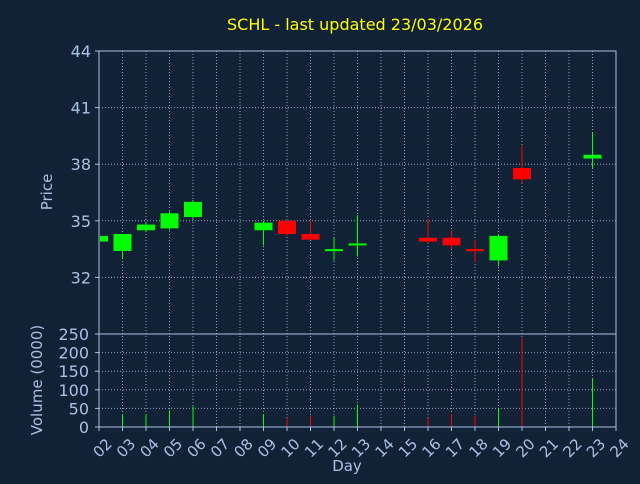 This screenshot has height=484, width=640. Describe the element at coordinates (73, 390) in the screenshot. I see `volume-tick-label: 100` at that location.